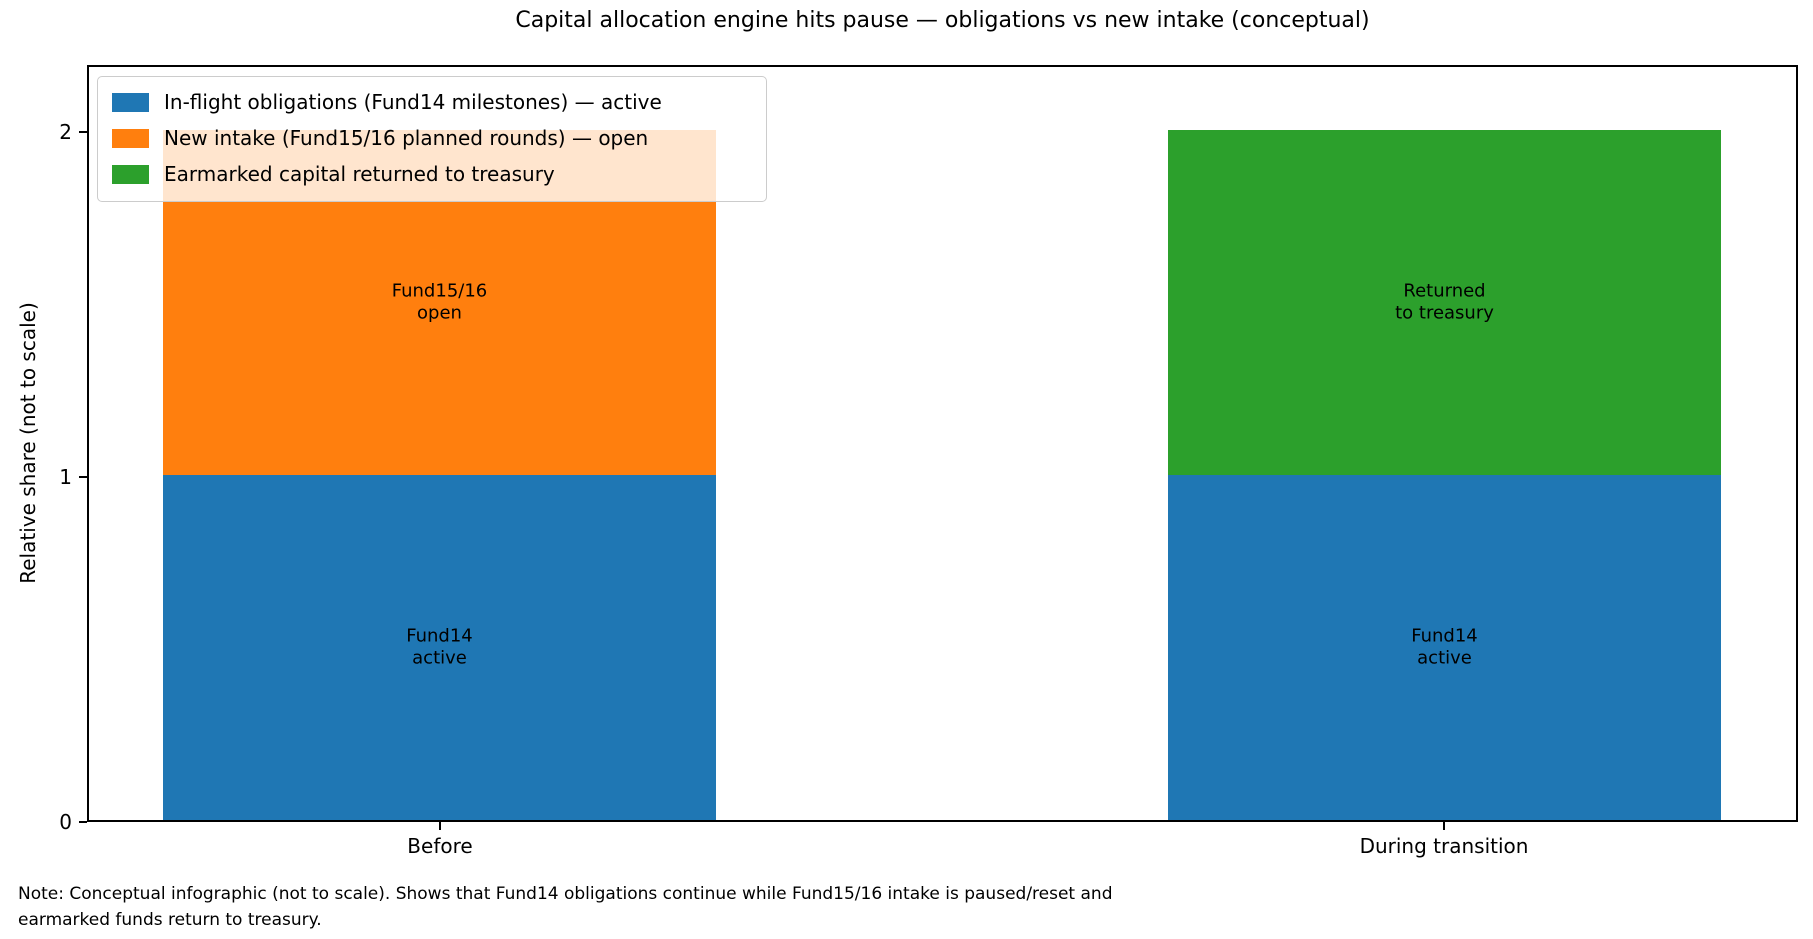 The height and width of the screenshot is (939, 1813). I want to click on legend-item: Earmarked capital returned to treasury, so click(432, 174).